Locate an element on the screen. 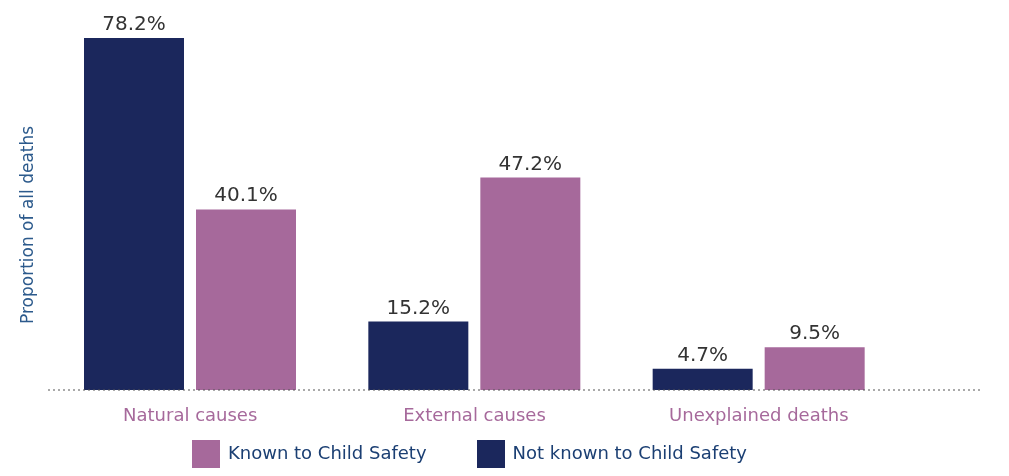  data-label: 15.2% is located at coordinates (418, 306).